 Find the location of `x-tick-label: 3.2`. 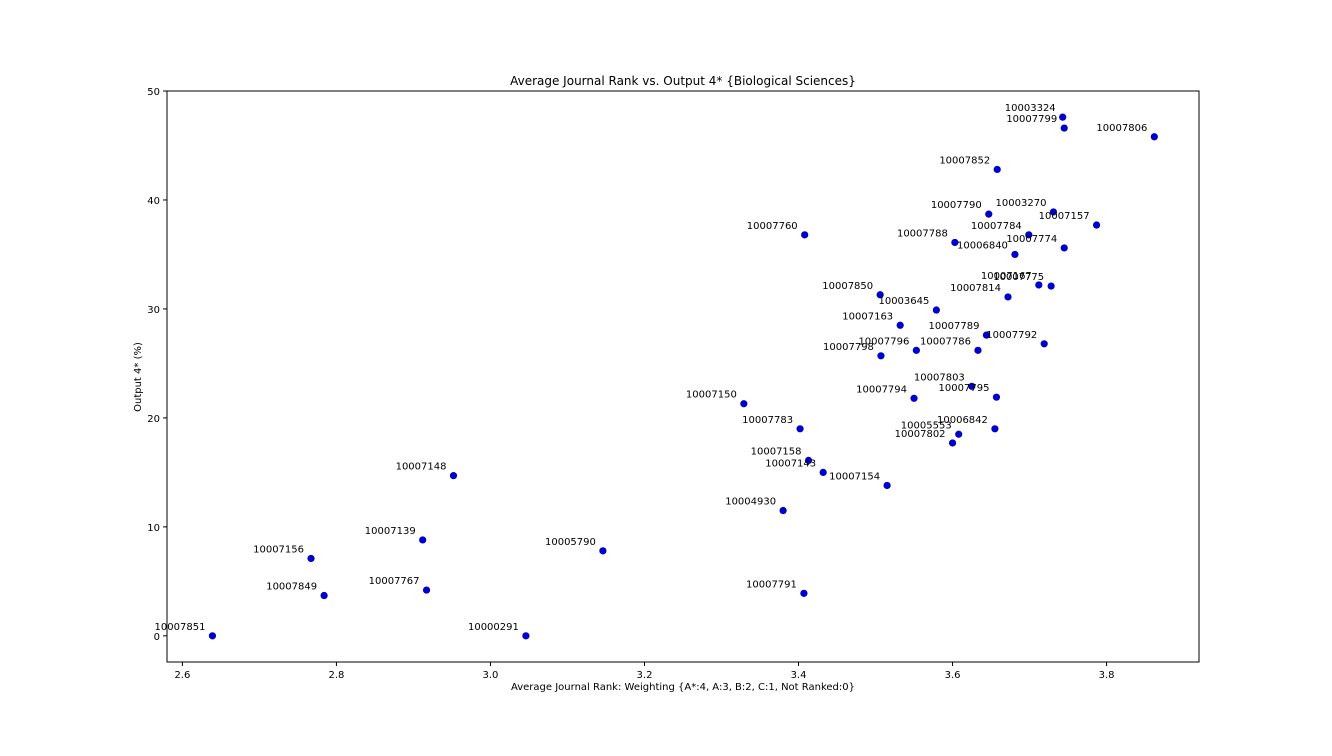

x-tick-label: 3.2 is located at coordinates (645, 675).